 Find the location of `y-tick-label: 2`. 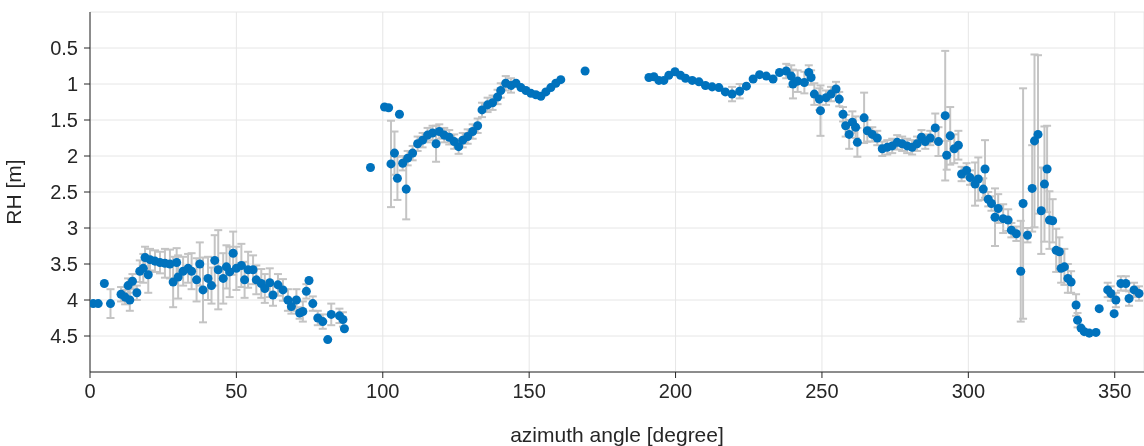

y-tick-label: 2 is located at coordinates (72, 156).